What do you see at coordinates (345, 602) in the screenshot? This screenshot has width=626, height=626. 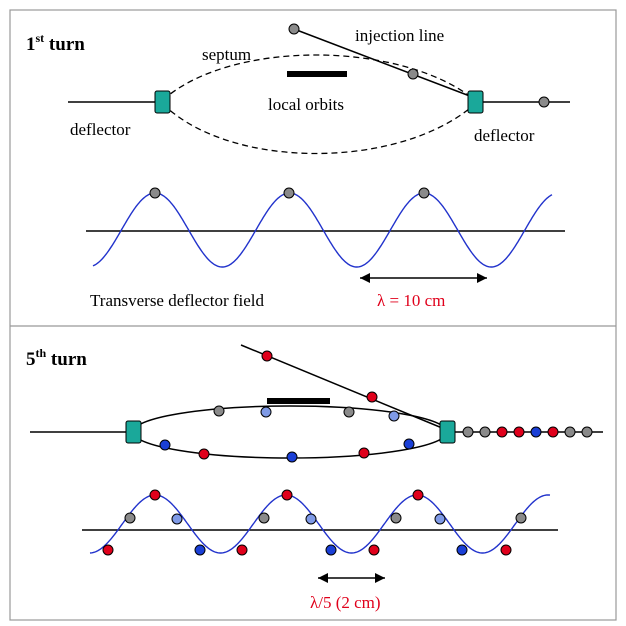 I see `wavelength-label: λ/5 (2 cm)` at bounding box center [345, 602].